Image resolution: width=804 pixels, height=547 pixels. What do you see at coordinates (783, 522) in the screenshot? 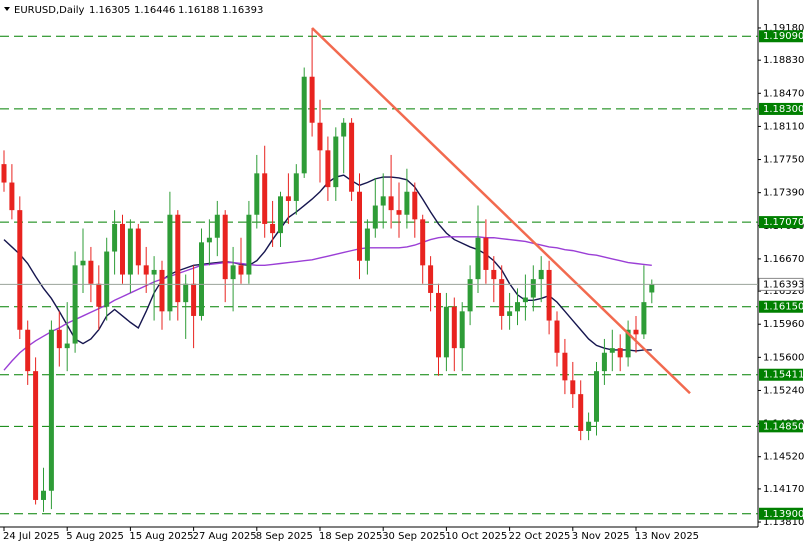
I see `y-tick-label: 1.13810` at bounding box center [783, 522].